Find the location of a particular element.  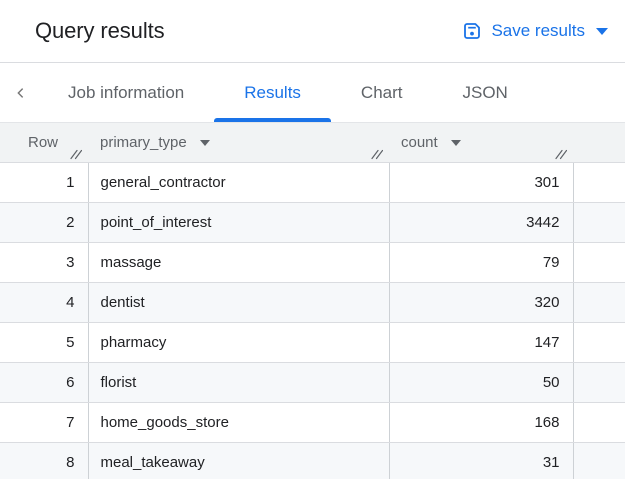

table-row: 4 dentist 320 is located at coordinates (312, 302).